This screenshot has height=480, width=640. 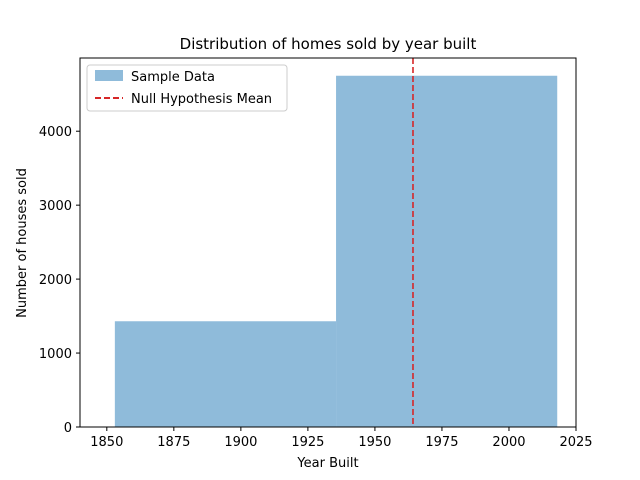 What do you see at coordinates (109, 75) in the screenshot?
I see `legend-swatch-sample-data` at bounding box center [109, 75].